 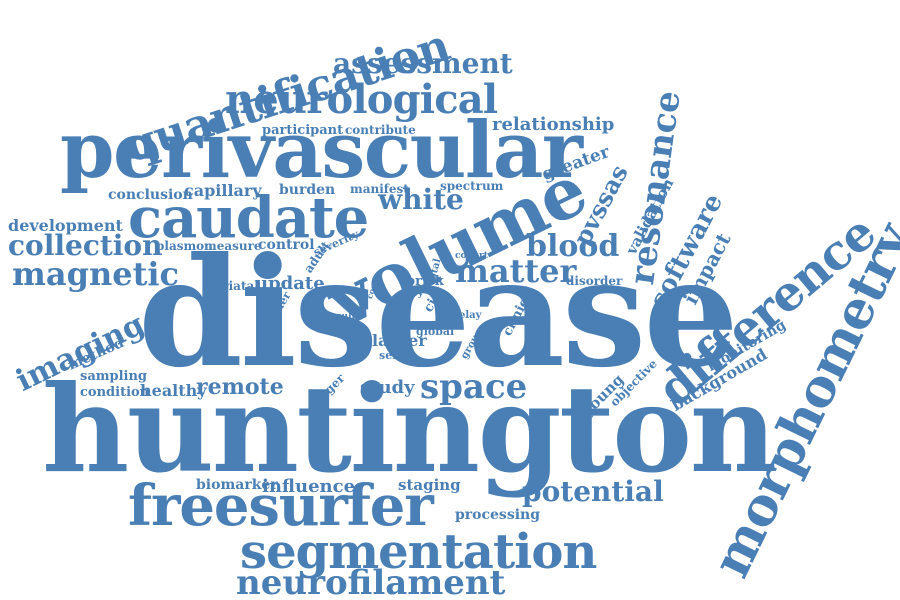 I want to click on word-conclusion: conclusion, so click(x=150, y=195).